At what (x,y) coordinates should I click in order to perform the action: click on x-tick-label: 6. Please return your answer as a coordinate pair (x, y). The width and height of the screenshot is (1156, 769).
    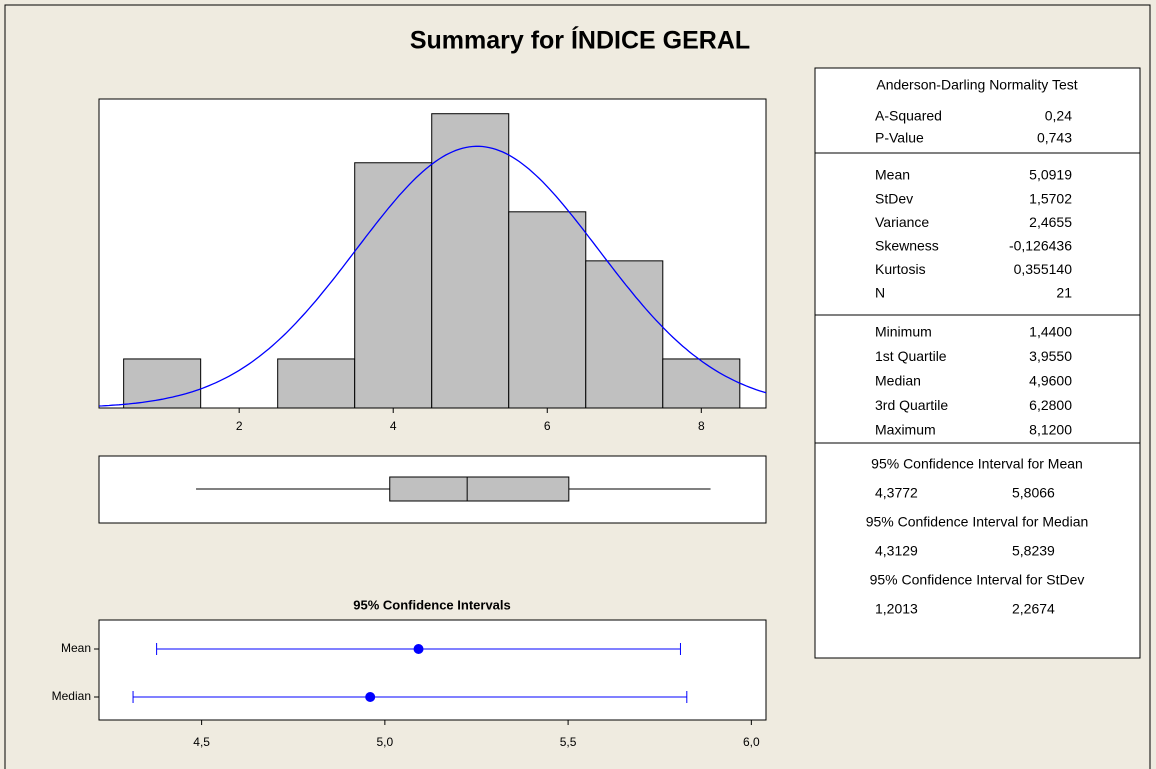
    Looking at the image, I should click on (547, 426).